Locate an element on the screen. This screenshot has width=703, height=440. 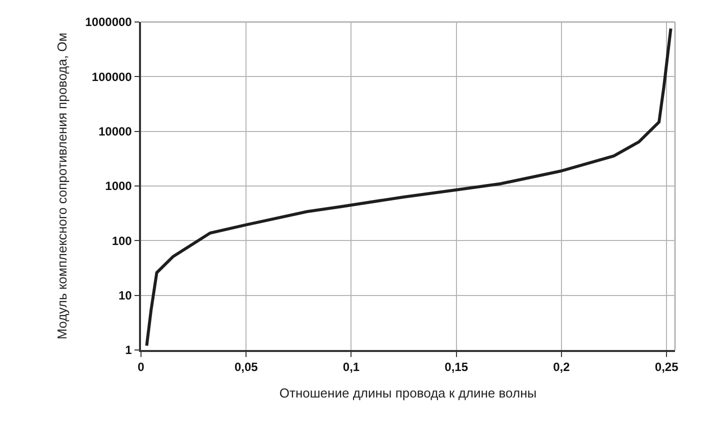
y-tick-label: 1 is located at coordinates (128, 350).